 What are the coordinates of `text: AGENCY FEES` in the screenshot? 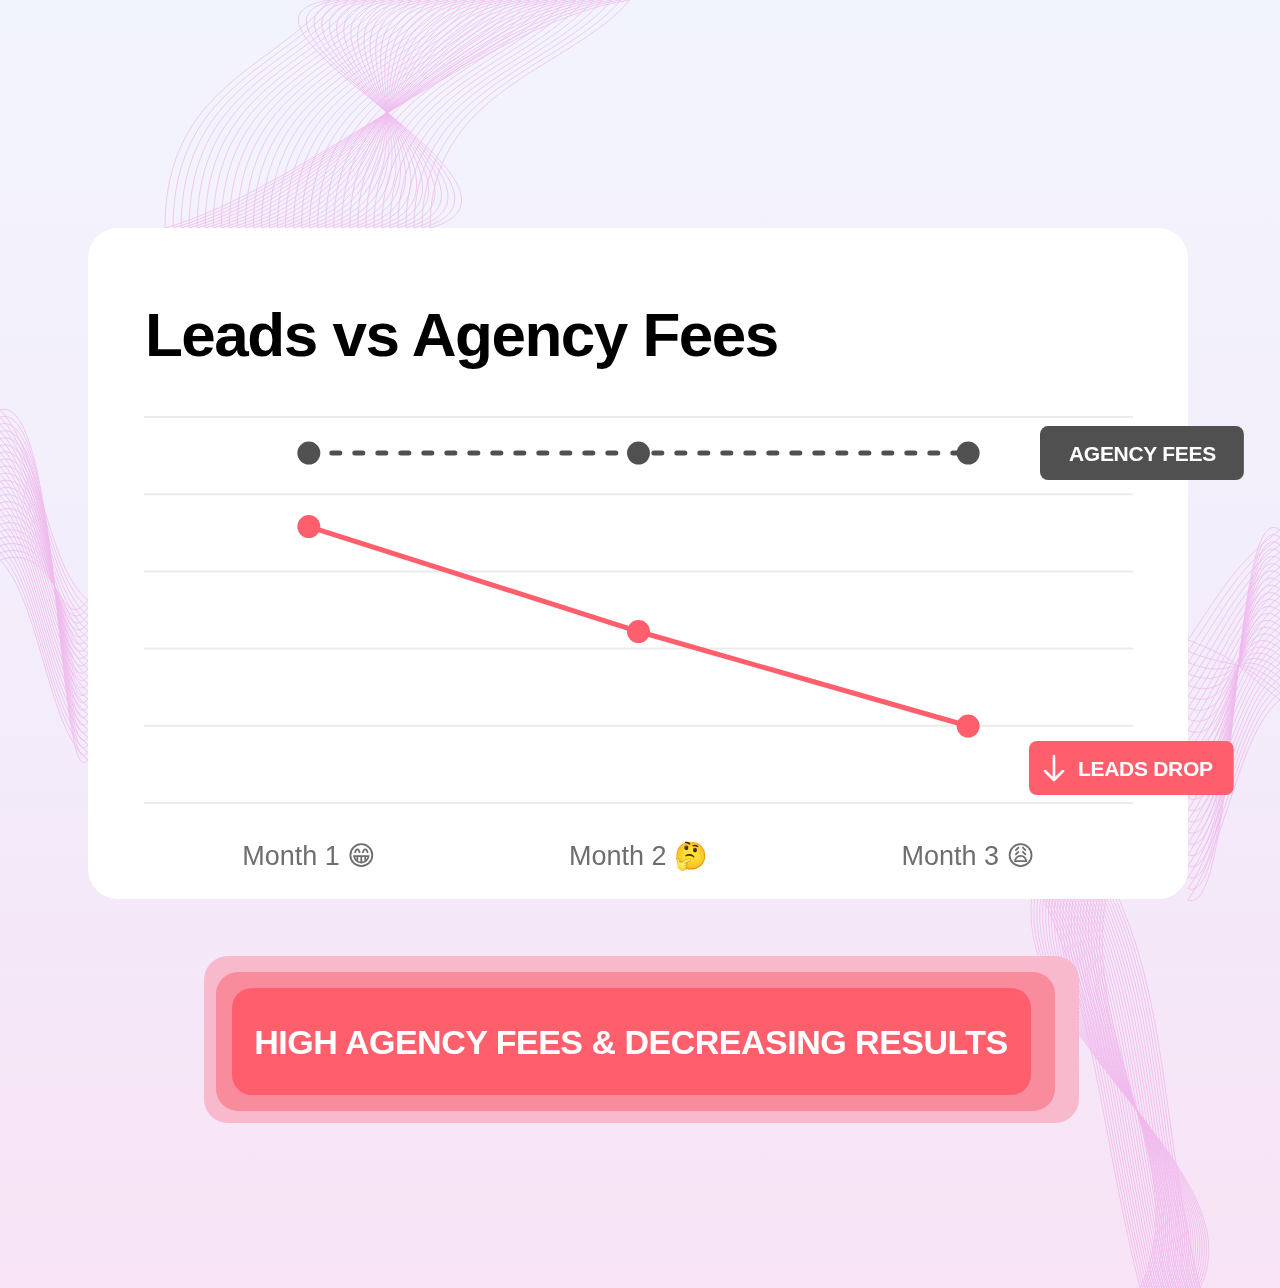 It's located at (1143, 453).